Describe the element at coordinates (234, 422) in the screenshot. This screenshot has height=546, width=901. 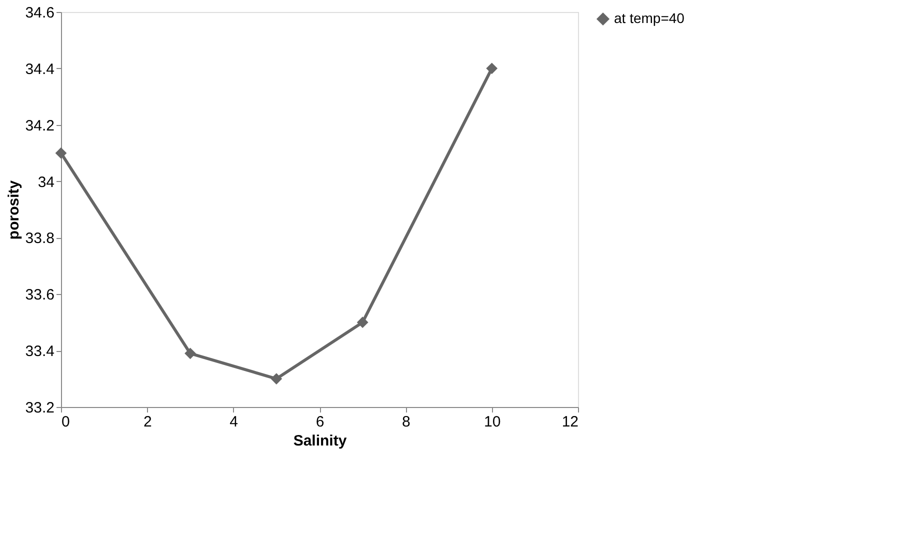
I see `x-tick-label: 4` at that location.